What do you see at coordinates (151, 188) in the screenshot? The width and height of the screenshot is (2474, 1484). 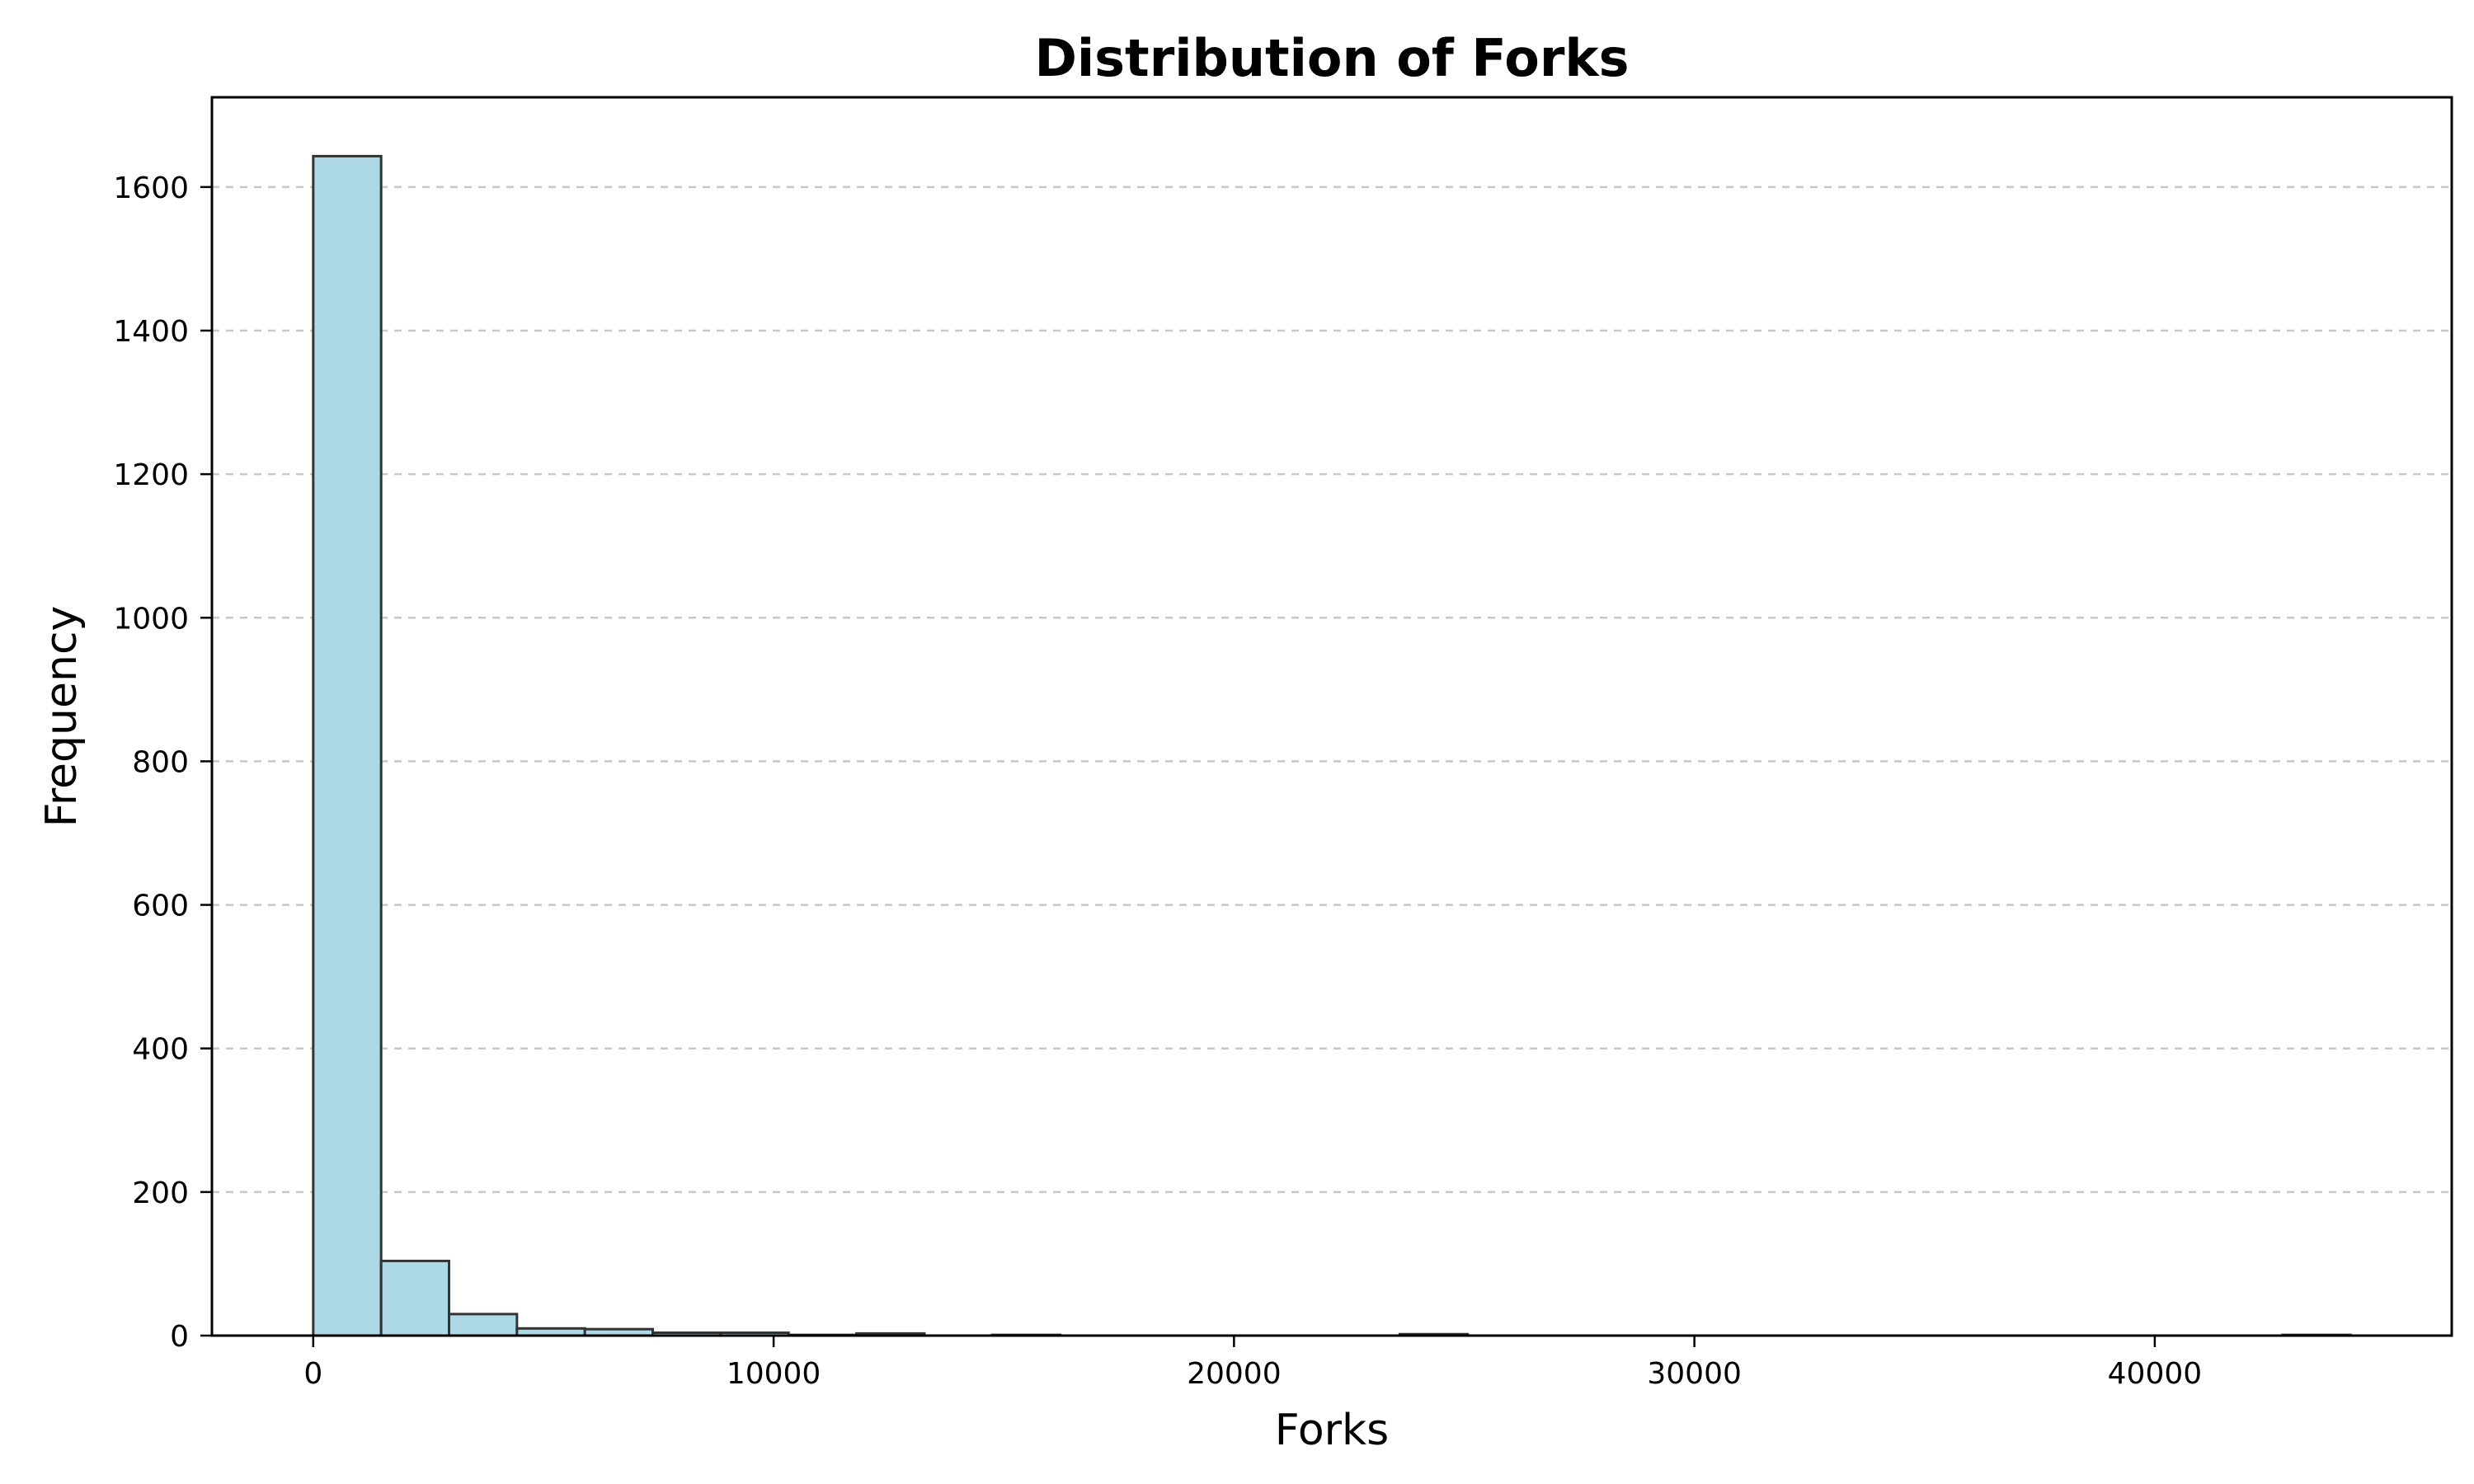 I see `y-tick-label: 1600` at bounding box center [151, 188].